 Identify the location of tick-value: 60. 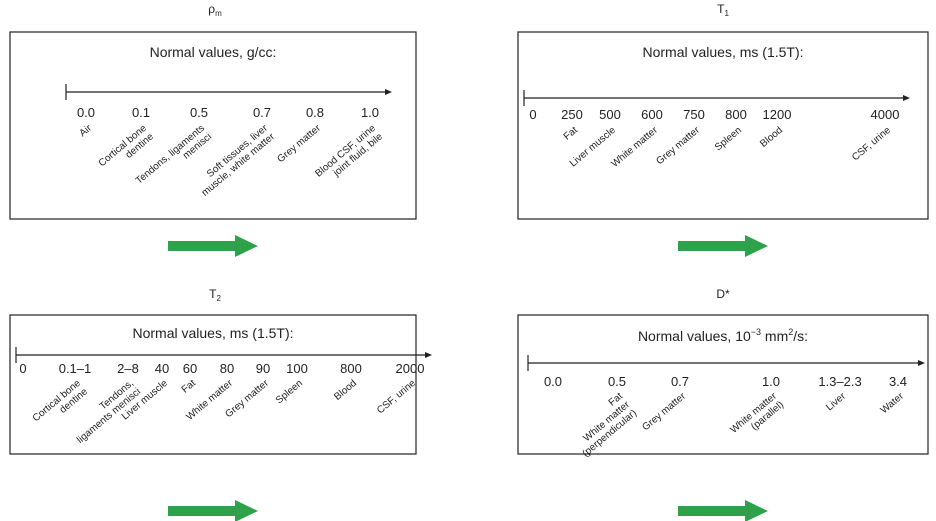
(190, 368).